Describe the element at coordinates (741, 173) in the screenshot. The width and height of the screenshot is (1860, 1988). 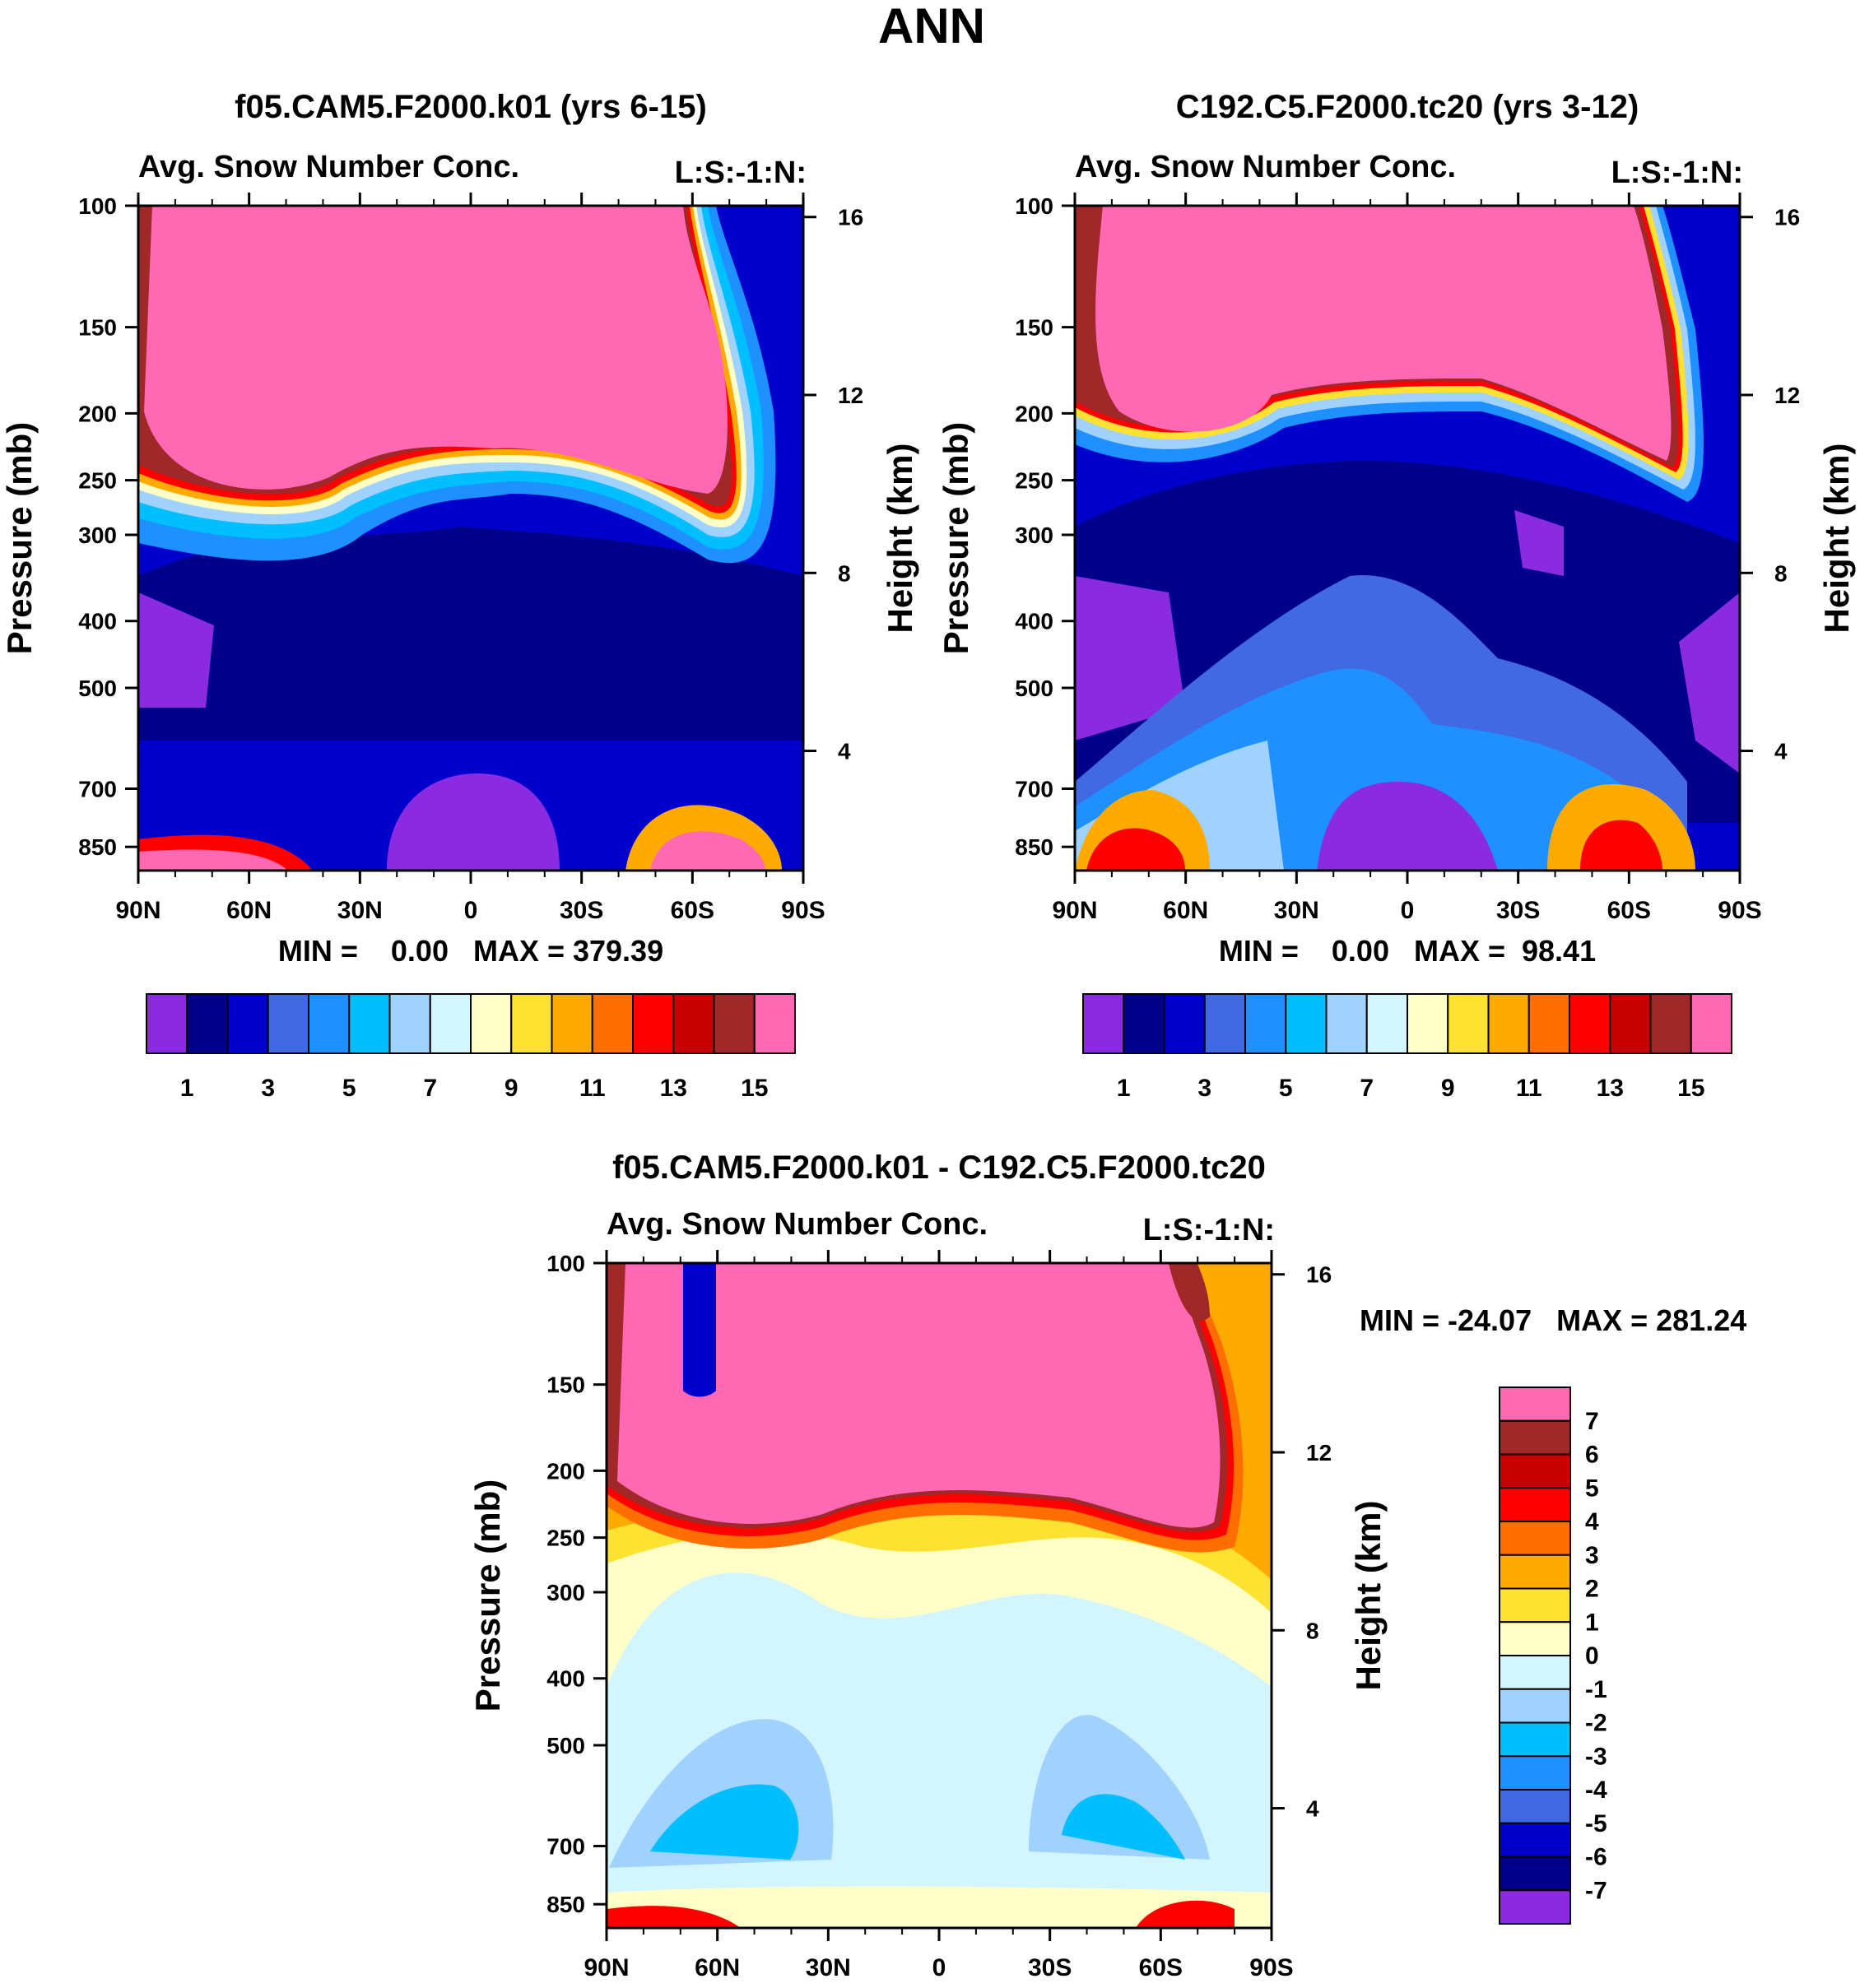
I see `panel-a-subtitle-right: L:S:-1:N:` at that location.